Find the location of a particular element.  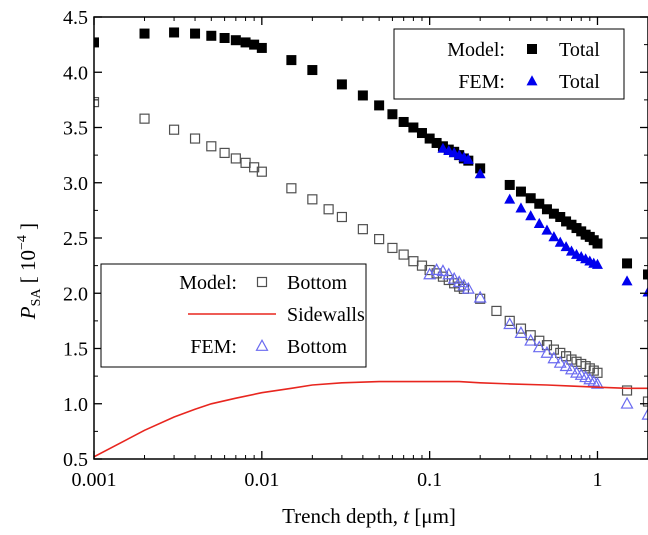

y-tick-label: 4.0 is located at coordinates (75, 73).